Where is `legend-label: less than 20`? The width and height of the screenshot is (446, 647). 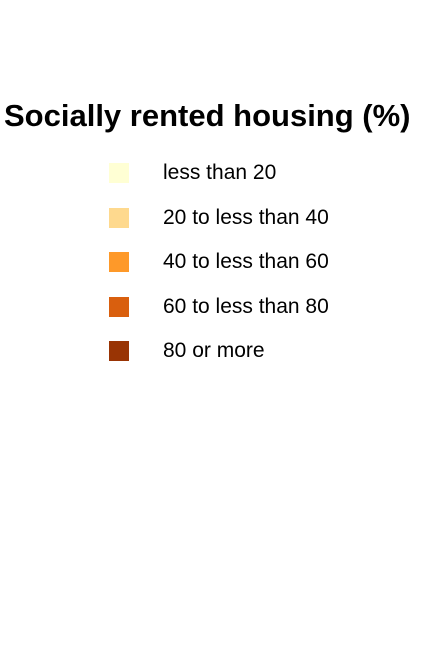 legend-label: less than 20 is located at coordinates (220, 172).